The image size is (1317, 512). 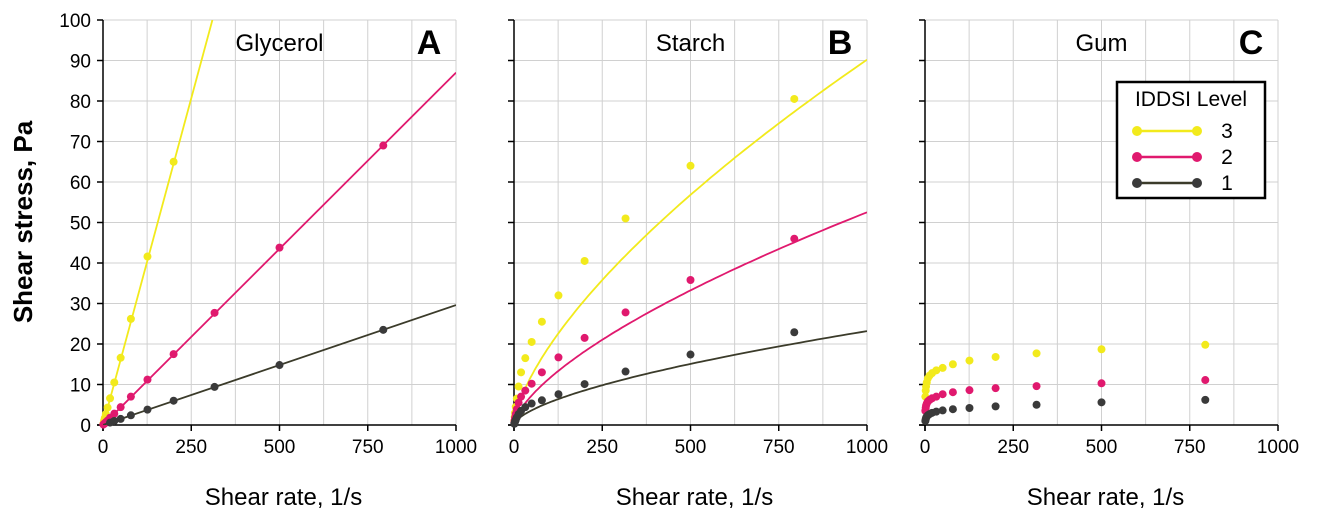 I want to click on y-tick-label: 10, so click(x=80, y=386).